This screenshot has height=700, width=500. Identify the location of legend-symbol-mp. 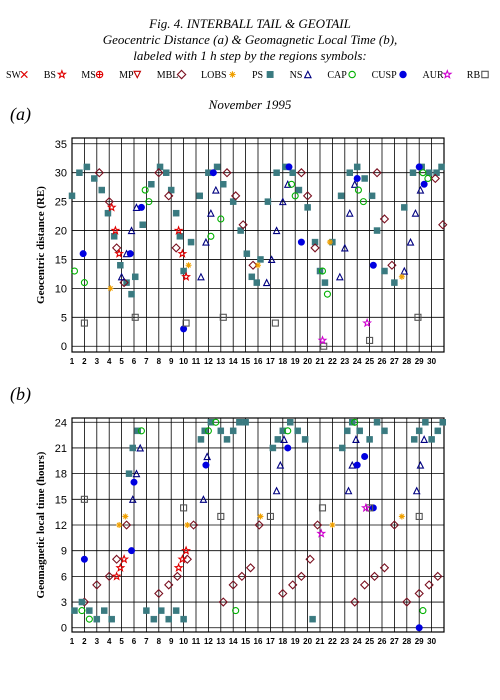
(137, 74).